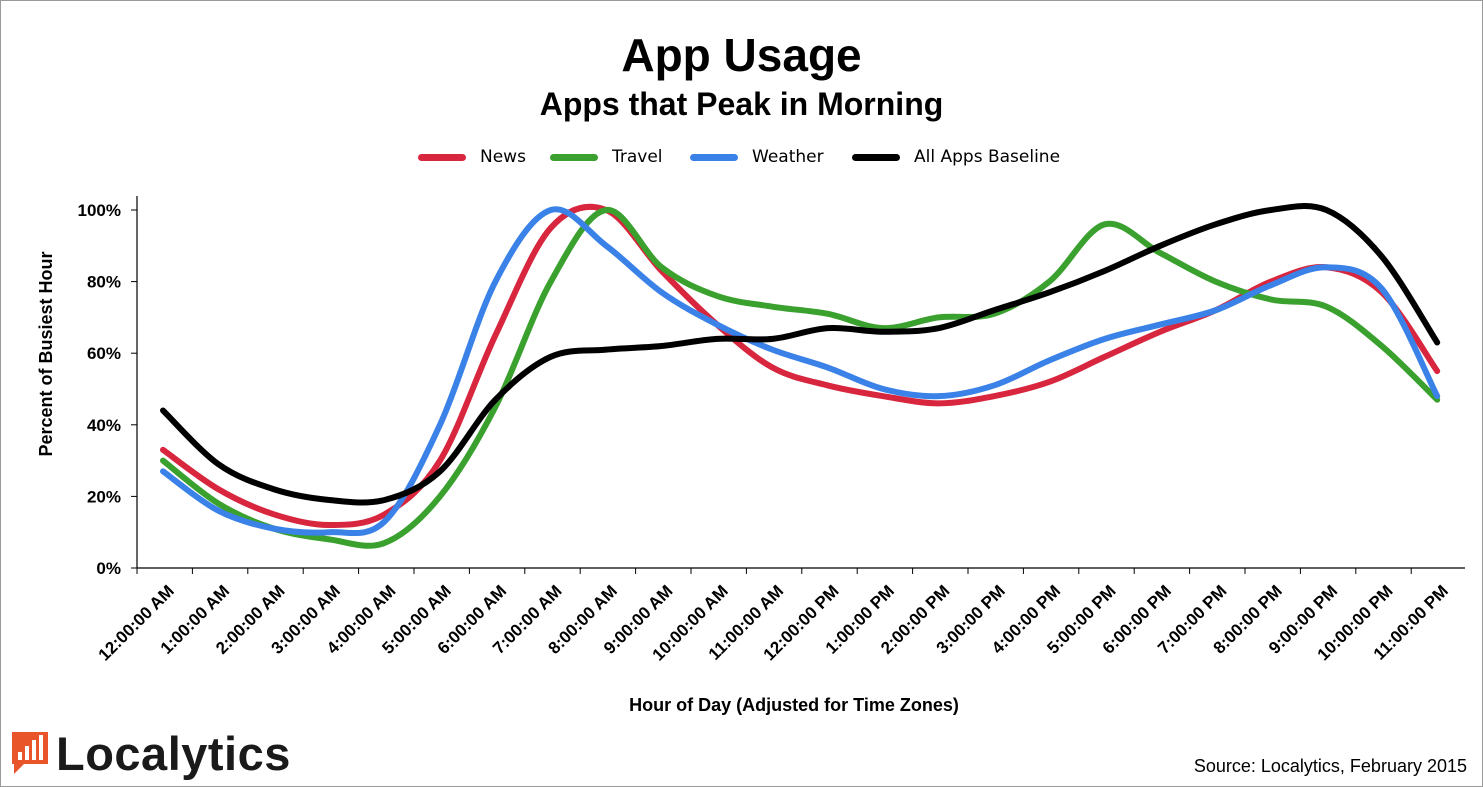  I want to click on legend-item-weather: Weather, so click(757, 157).